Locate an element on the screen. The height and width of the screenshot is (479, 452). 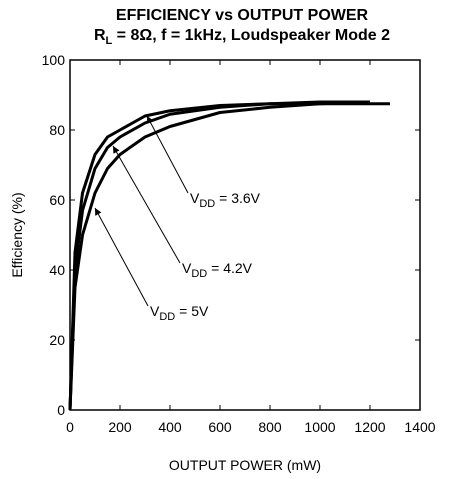
subtitle-main: R is located at coordinates (100, 35).